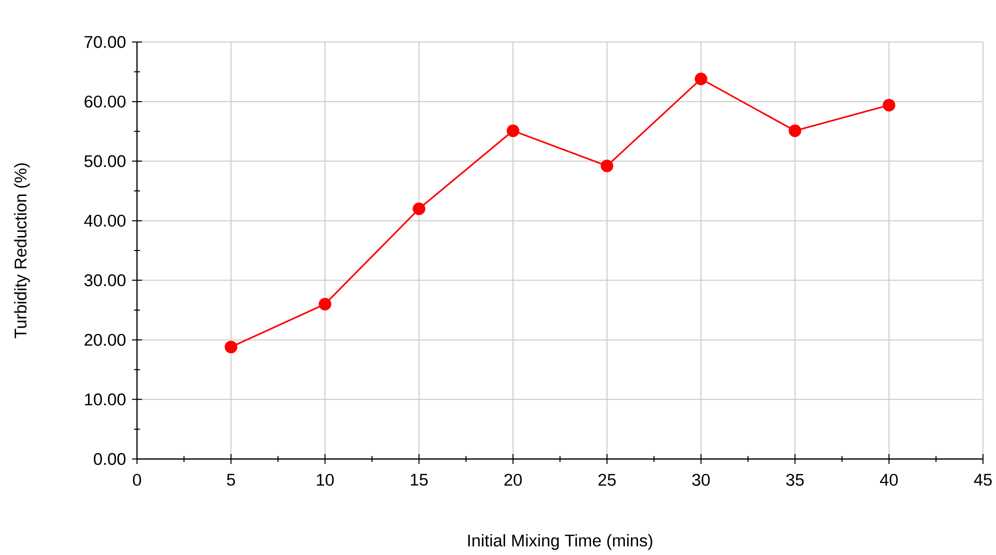 Image resolution: width=996 pixels, height=555 pixels. What do you see at coordinates (889, 480) in the screenshot?
I see `x-tick-label: 40` at bounding box center [889, 480].